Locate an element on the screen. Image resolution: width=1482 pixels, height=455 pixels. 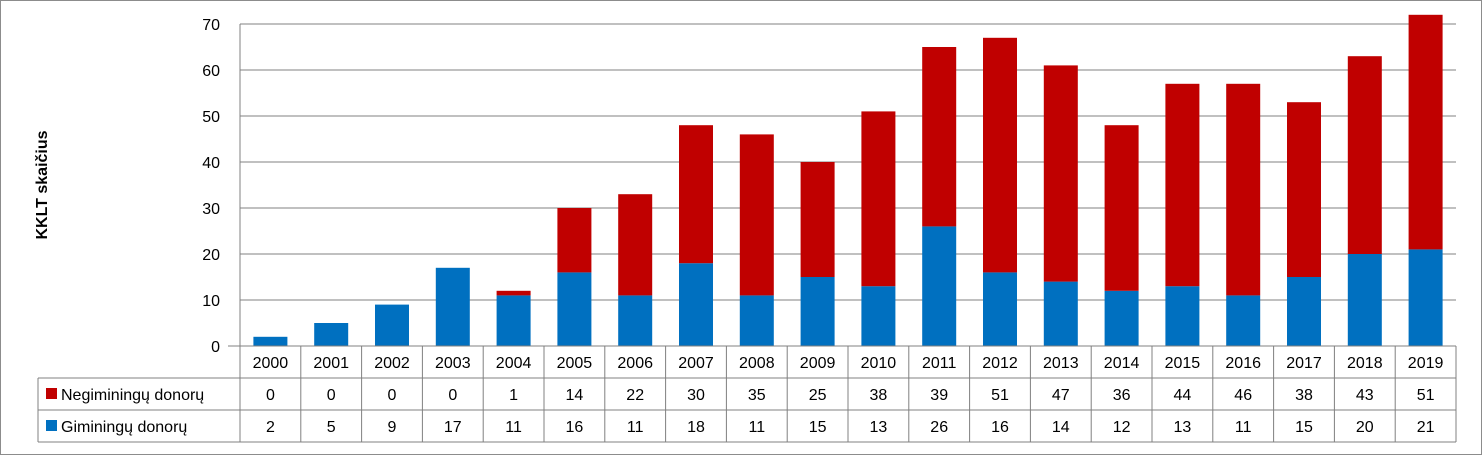
bar-giminingu-2019 is located at coordinates (1425, 297).